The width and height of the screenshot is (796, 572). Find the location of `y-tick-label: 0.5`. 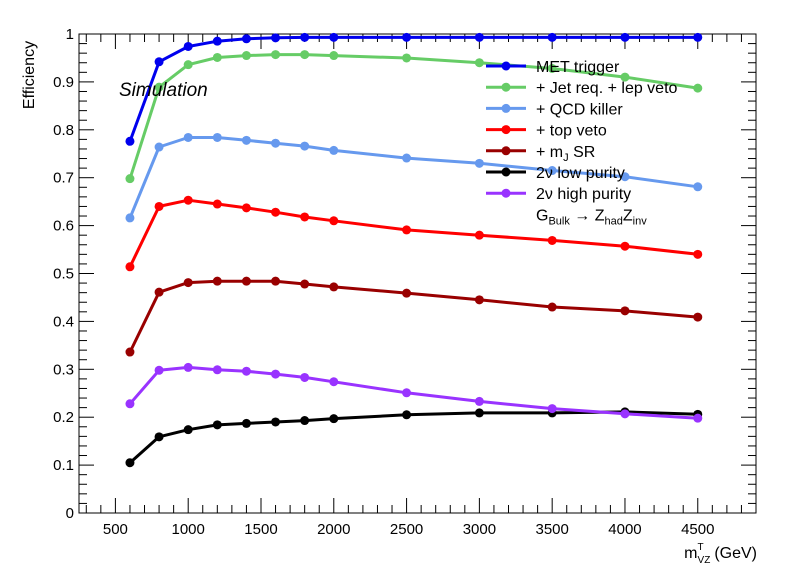

y-tick-label: 0.5 is located at coordinates (63, 274).